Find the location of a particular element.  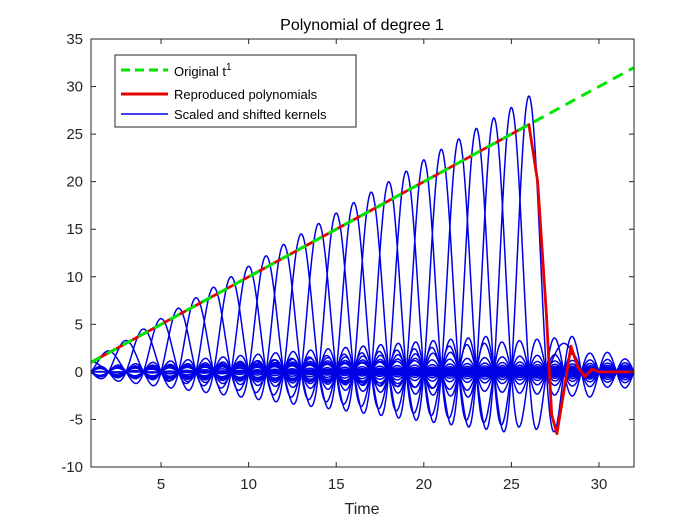

y-tick-label: 35 is located at coordinates (74, 39).